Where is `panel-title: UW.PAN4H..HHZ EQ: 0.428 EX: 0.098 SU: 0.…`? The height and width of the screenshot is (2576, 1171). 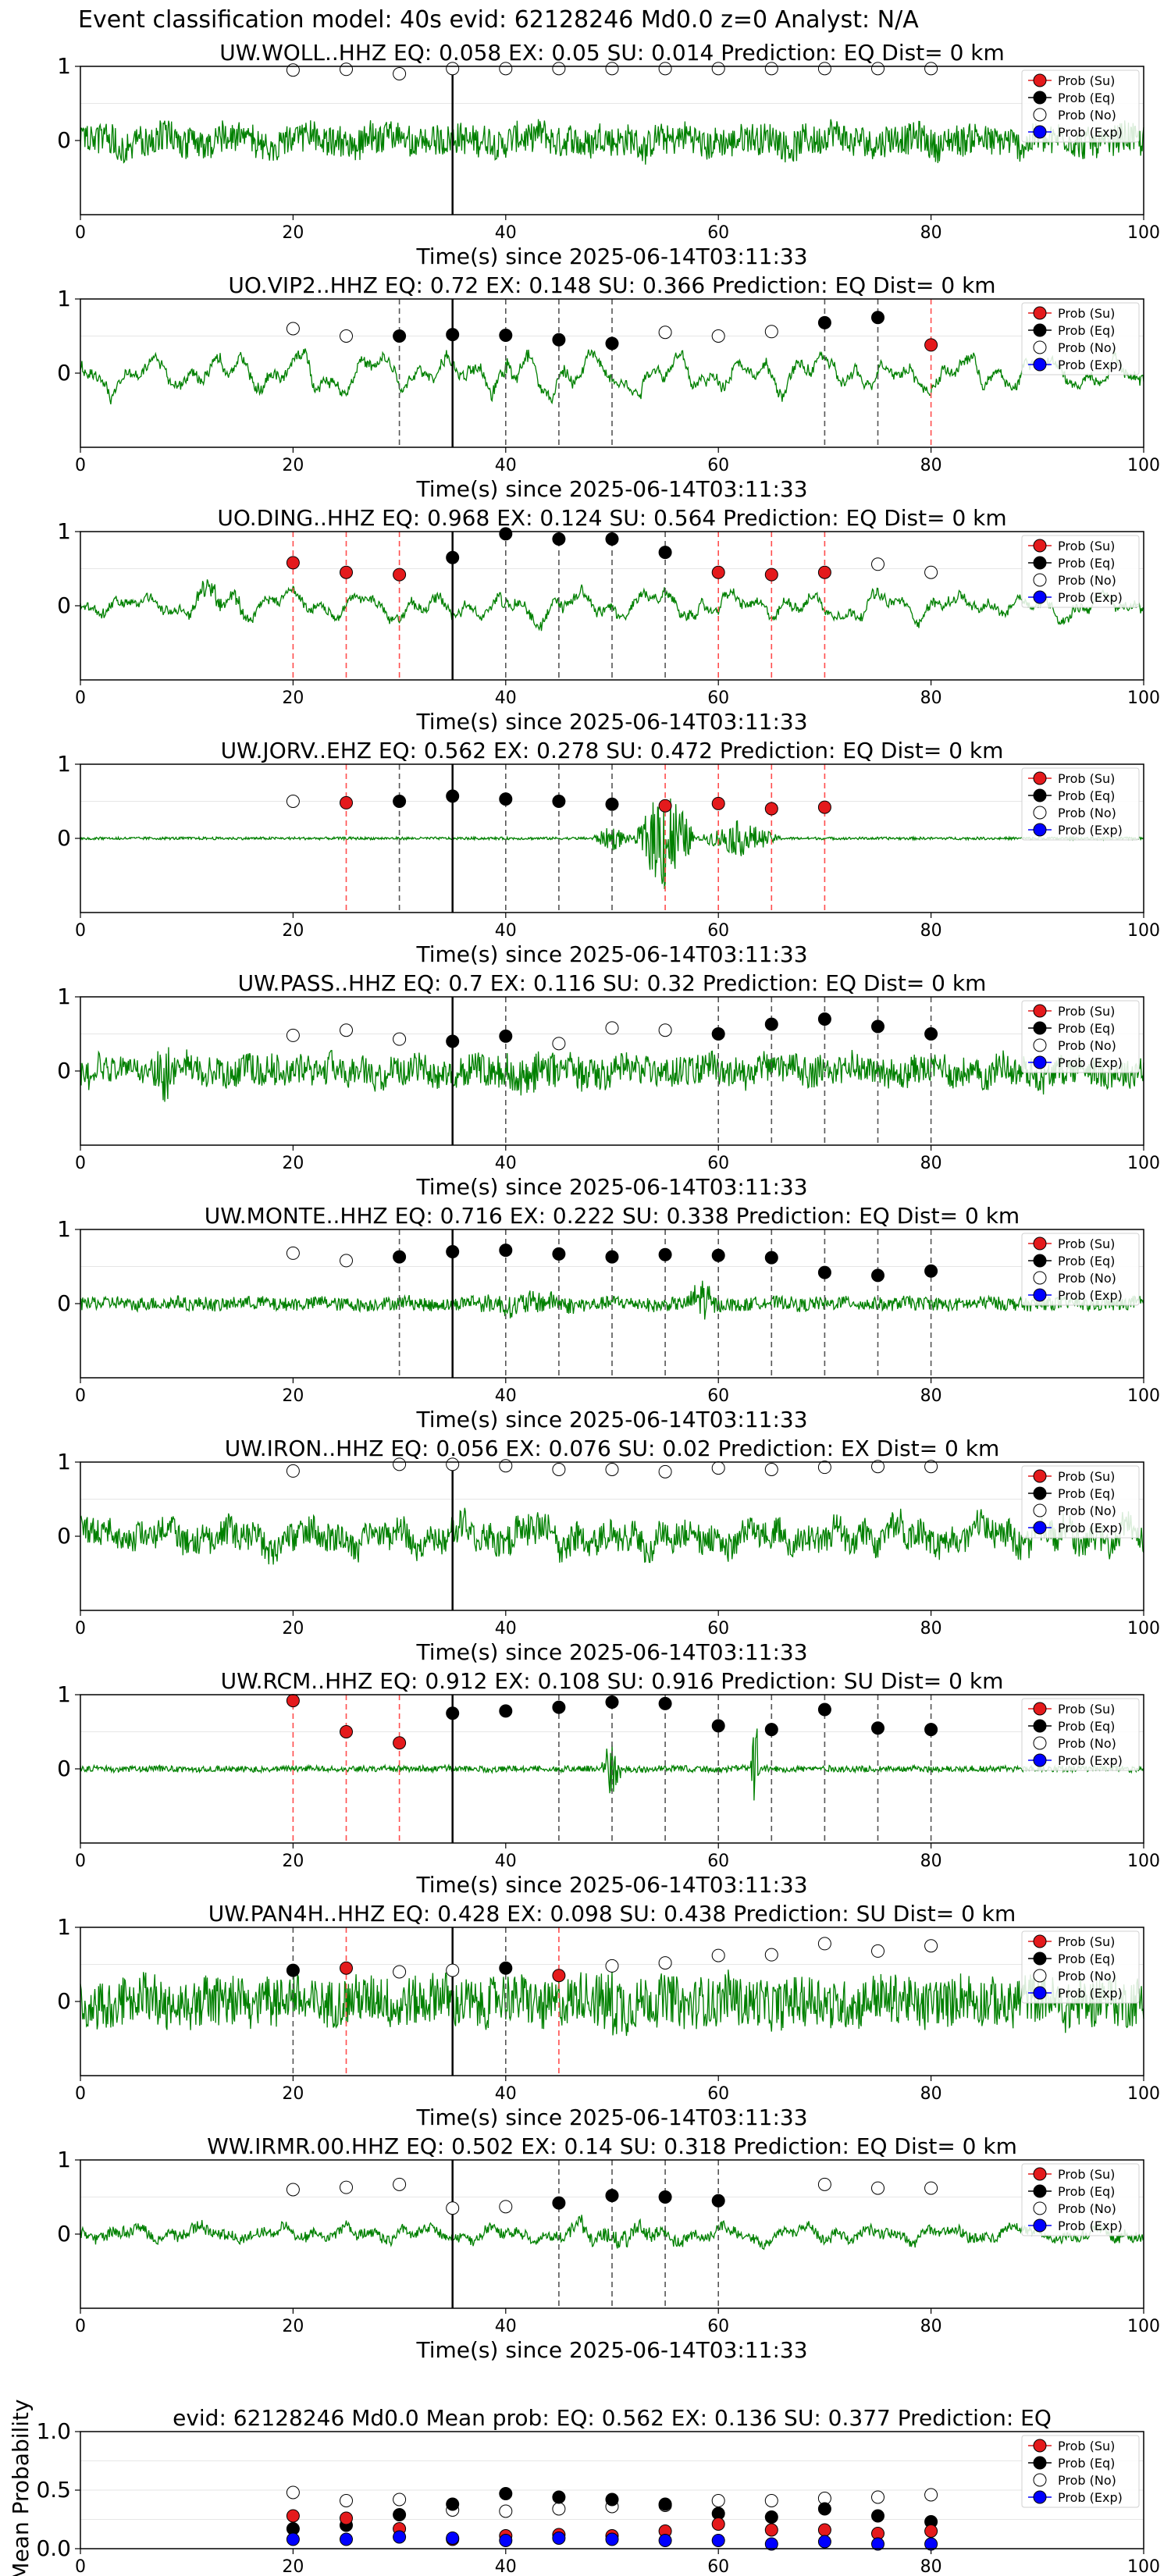
panel-title: UW.PAN4H..HHZ EQ: 0.428 EX: 0.098 SU: 0.… is located at coordinates (612, 1914).